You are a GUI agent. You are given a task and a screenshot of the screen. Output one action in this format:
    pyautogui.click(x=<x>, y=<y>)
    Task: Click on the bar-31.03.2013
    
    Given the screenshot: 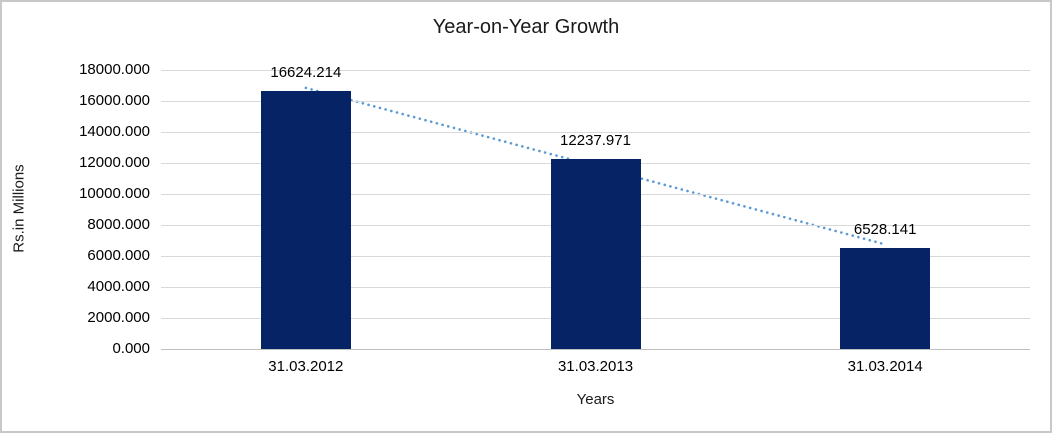 What is the action you would take?
    pyautogui.click(x=595, y=254)
    